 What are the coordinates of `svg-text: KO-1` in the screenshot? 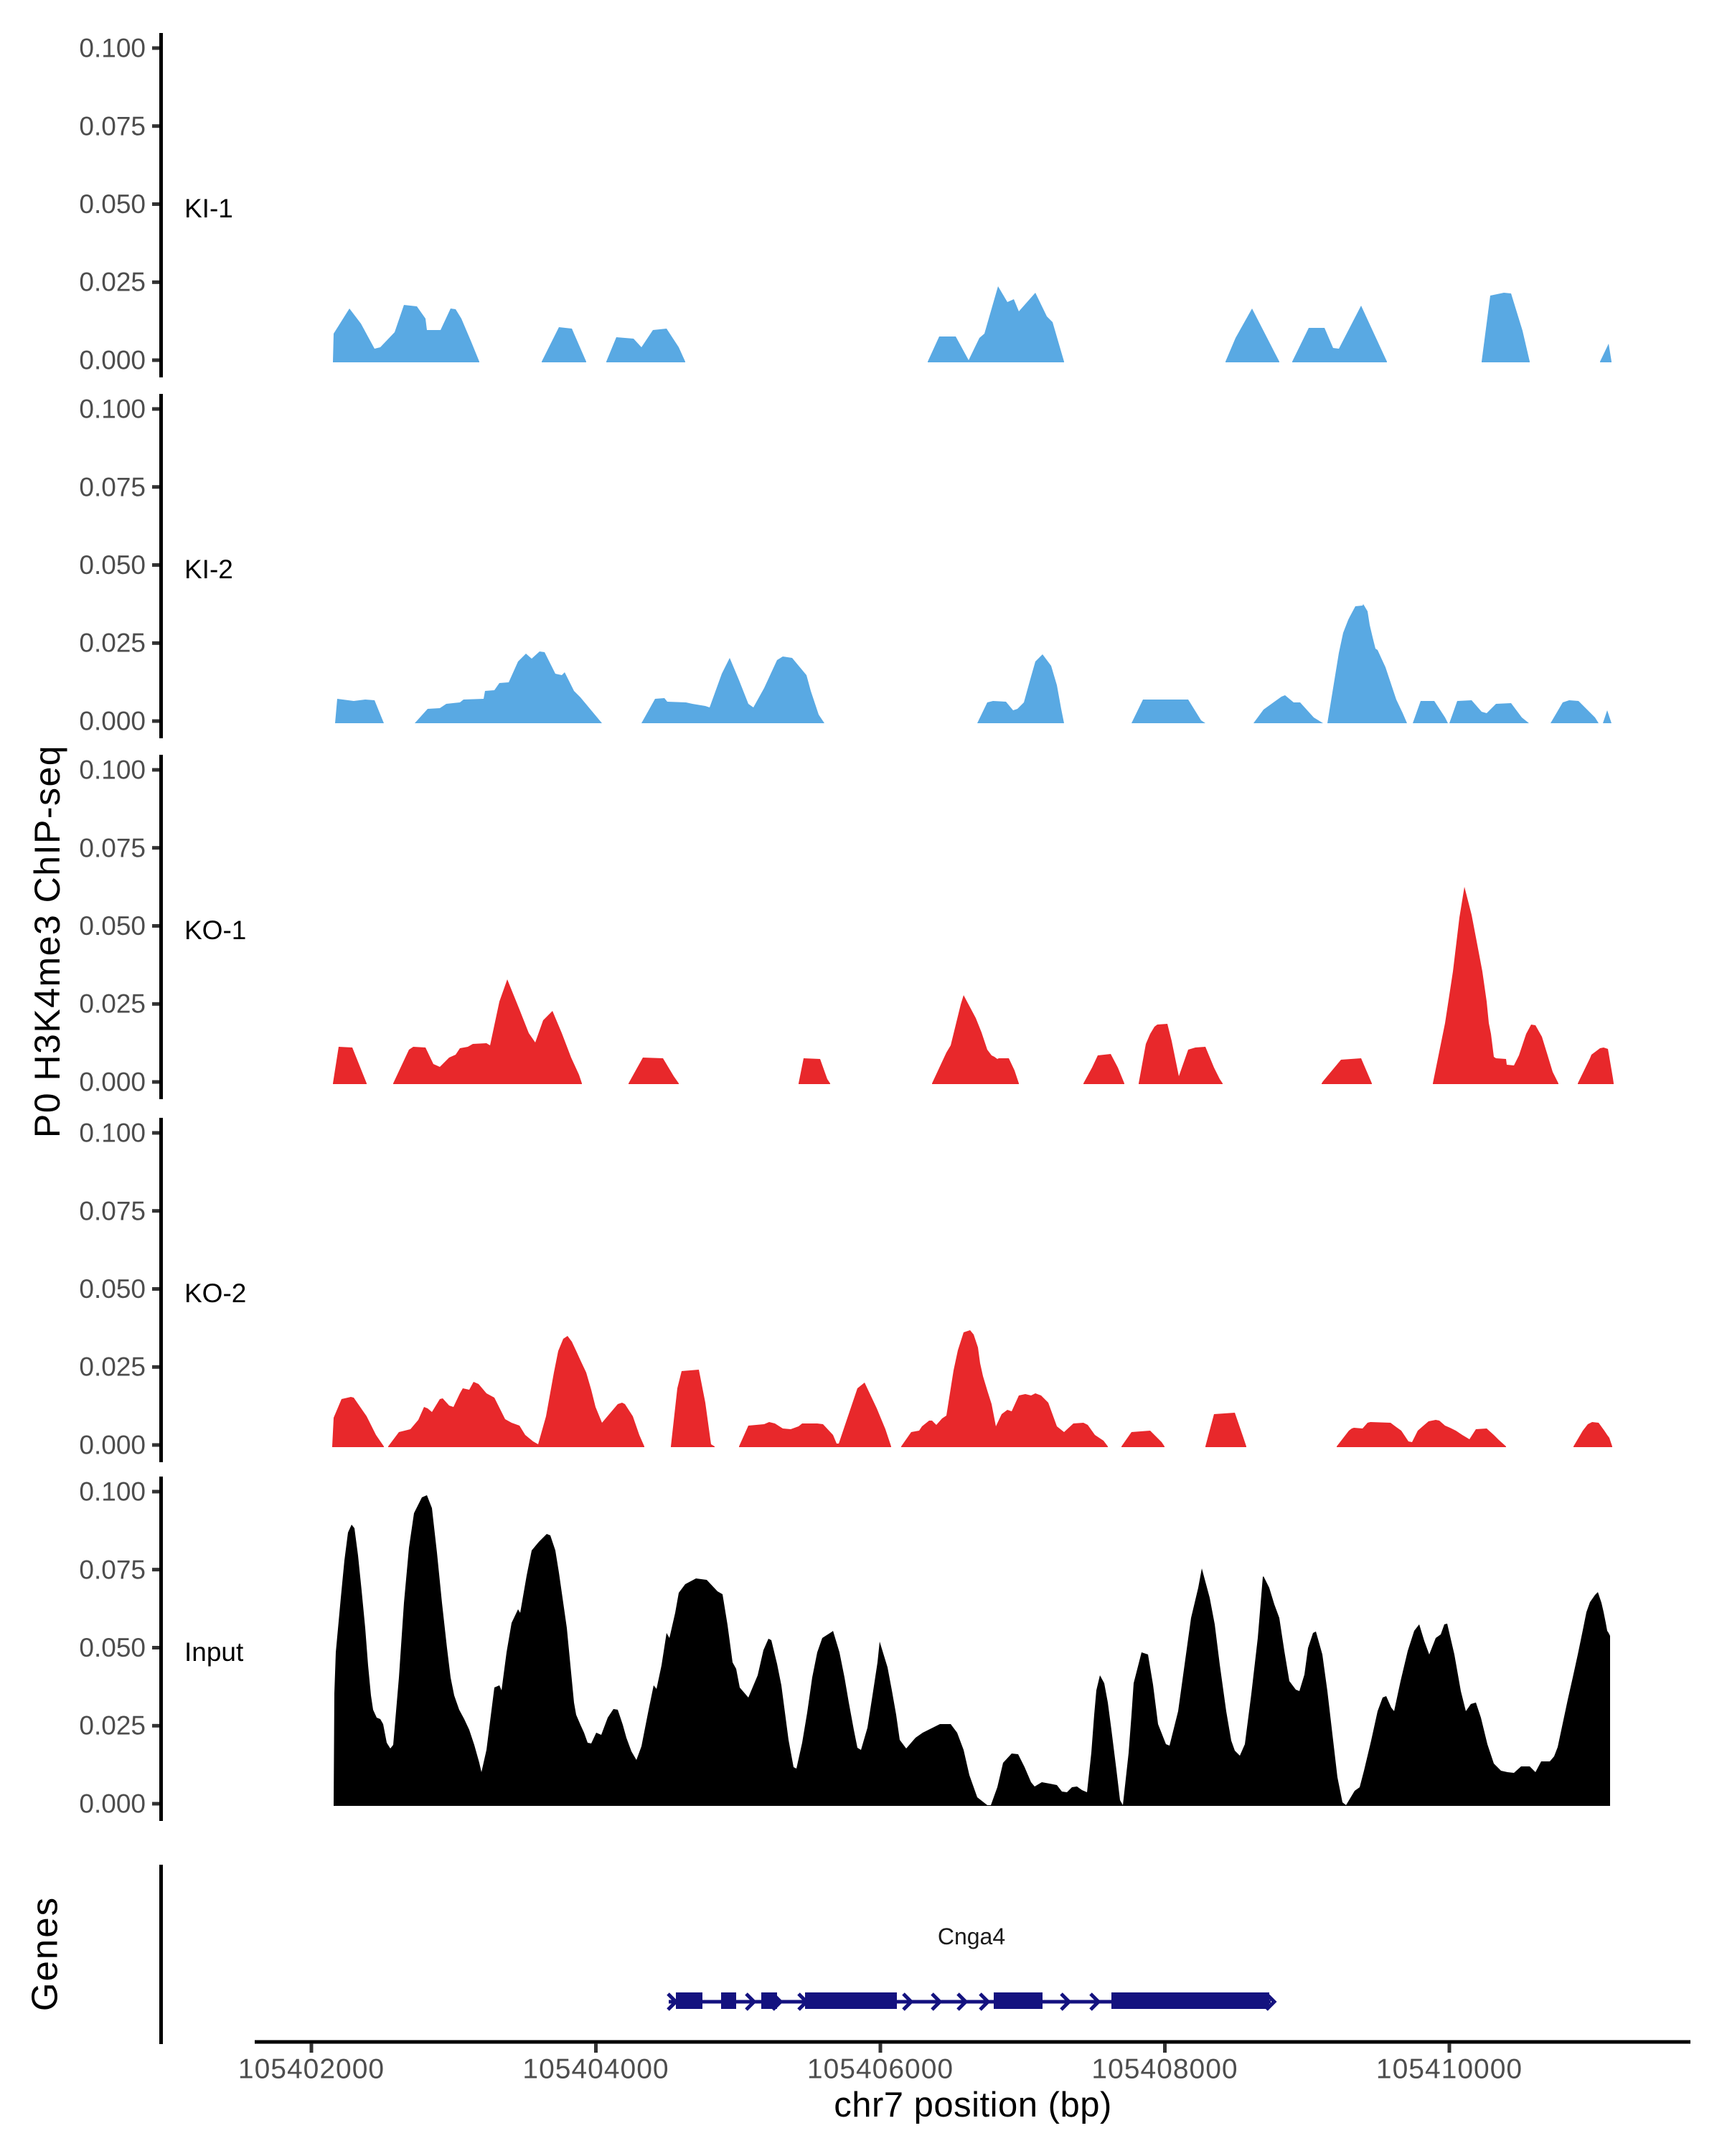 It's located at (215, 930).